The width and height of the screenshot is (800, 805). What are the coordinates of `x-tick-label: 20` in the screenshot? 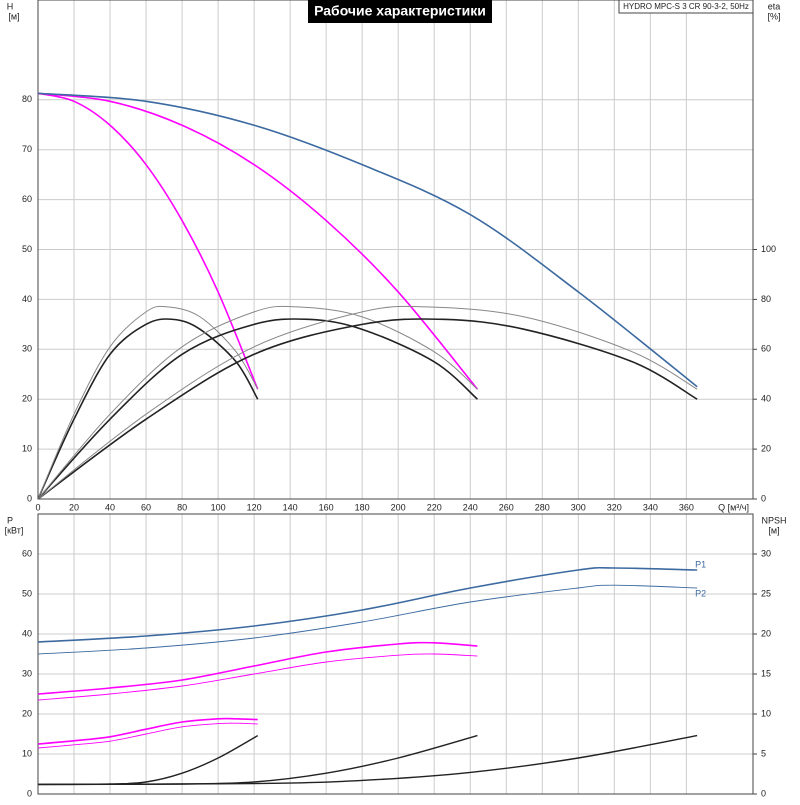 It's located at (74, 507).